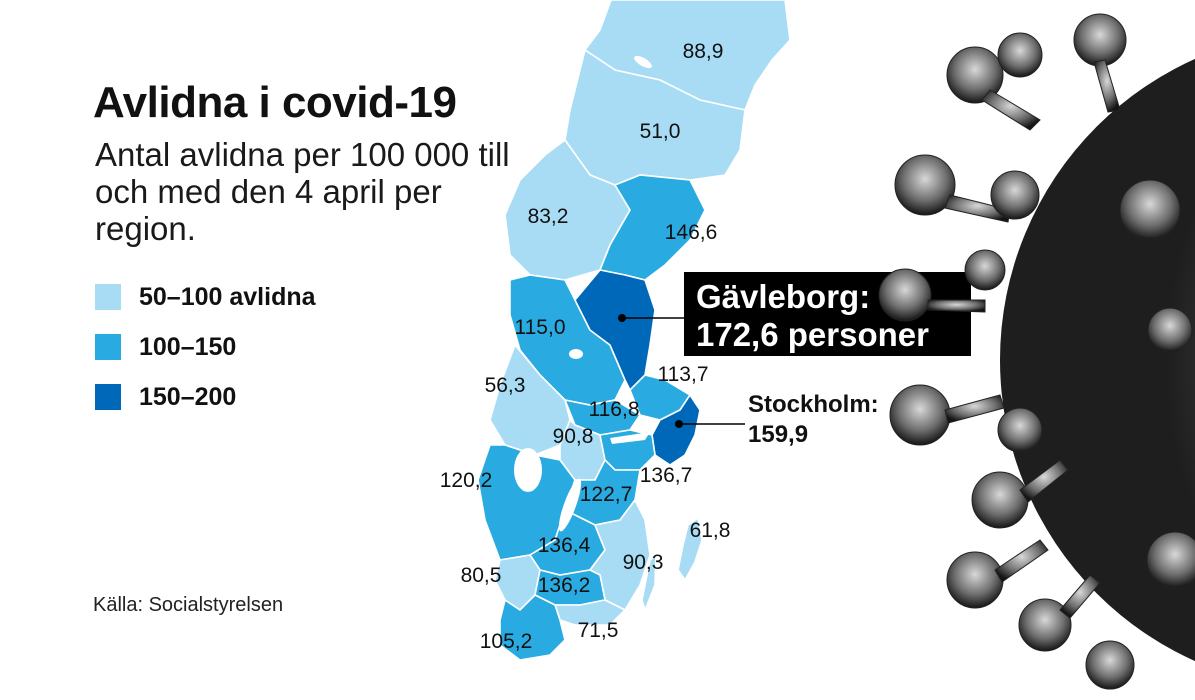  Describe the element at coordinates (227, 296) in the screenshot. I see `legend-label-low: 50–100 avlidna` at that location.